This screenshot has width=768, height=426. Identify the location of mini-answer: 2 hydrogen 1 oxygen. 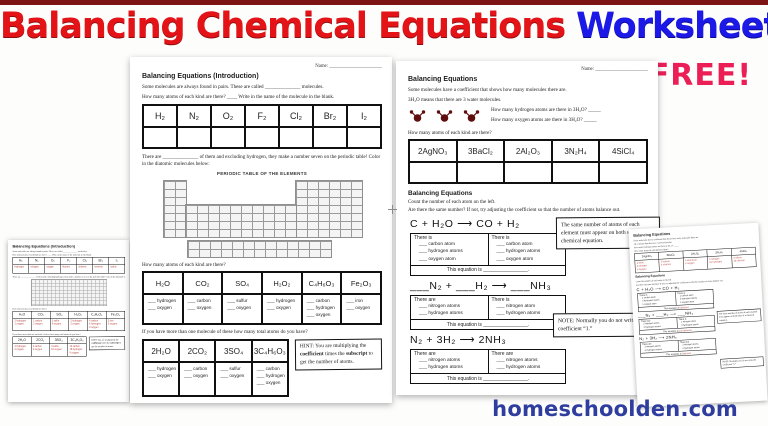
(22, 324).